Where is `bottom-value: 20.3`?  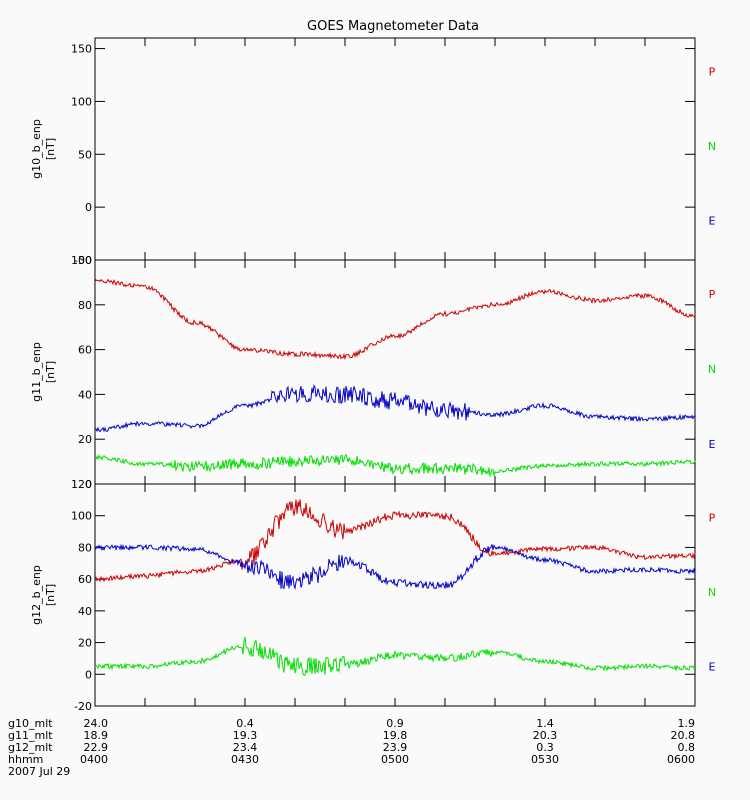
bottom-value: 20.3 is located at coordinates (545, 735).